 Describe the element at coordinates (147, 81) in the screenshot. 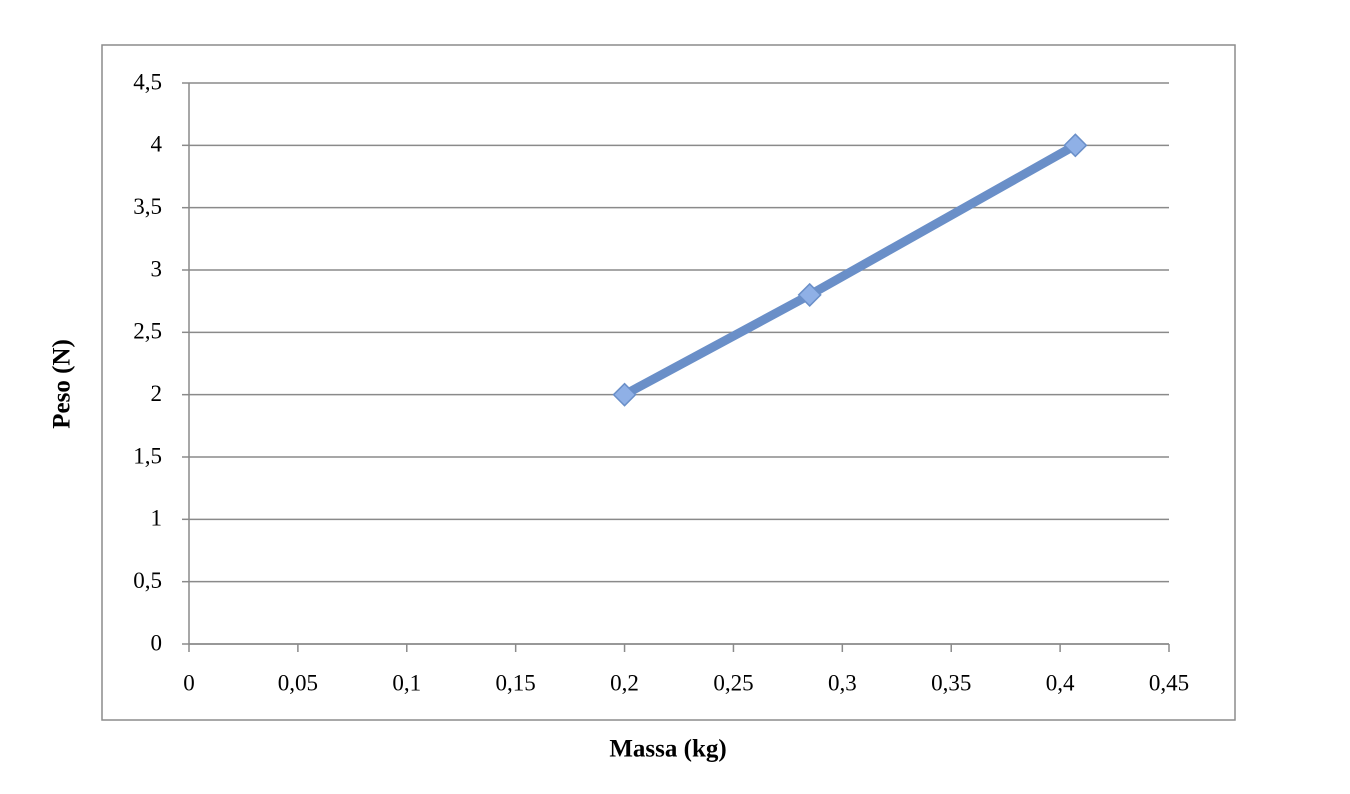

I see `y-tick-label: 4,5` at that location.